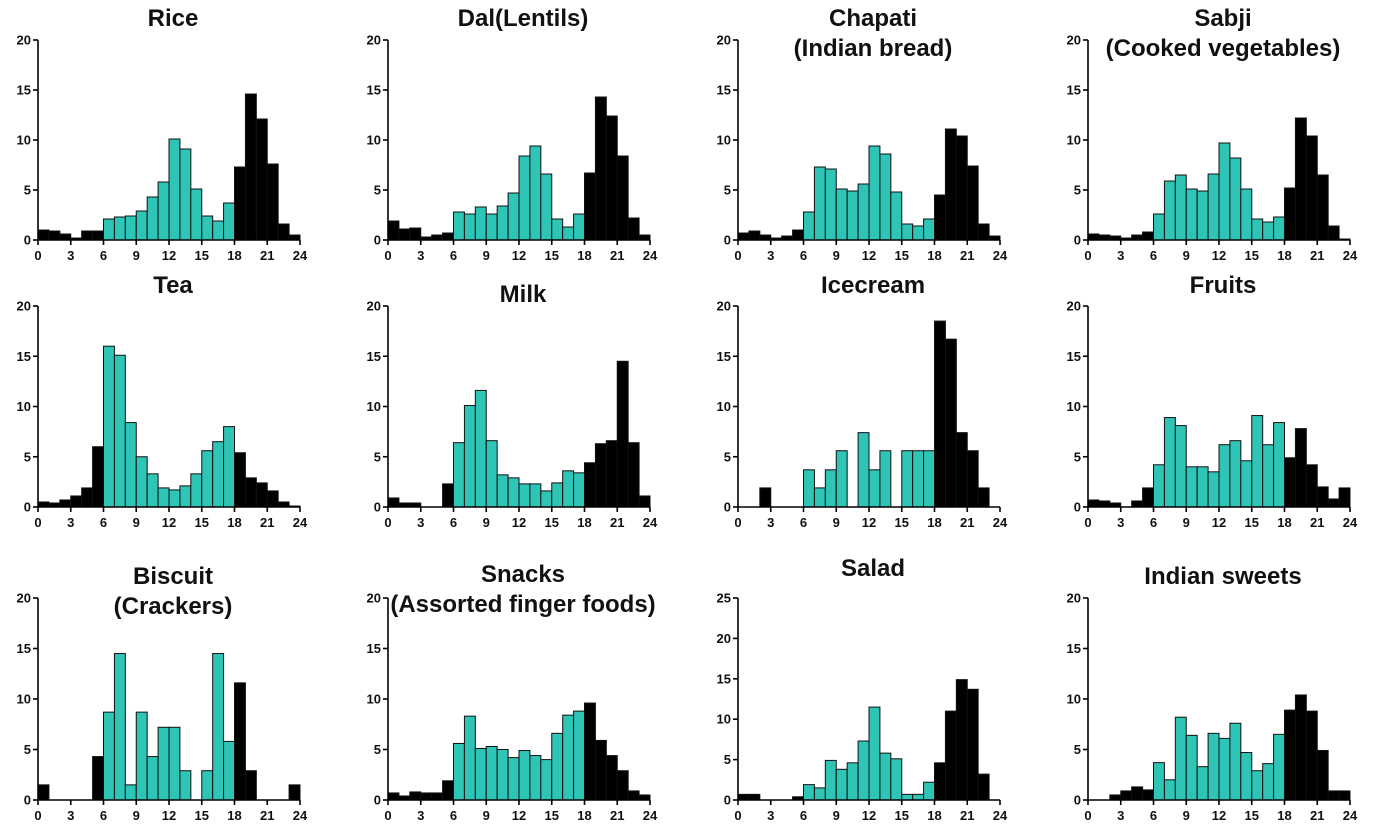  Describe the element at coordinates (873, 568) in the screenshot. I see `panel-title: Salad` at that location.